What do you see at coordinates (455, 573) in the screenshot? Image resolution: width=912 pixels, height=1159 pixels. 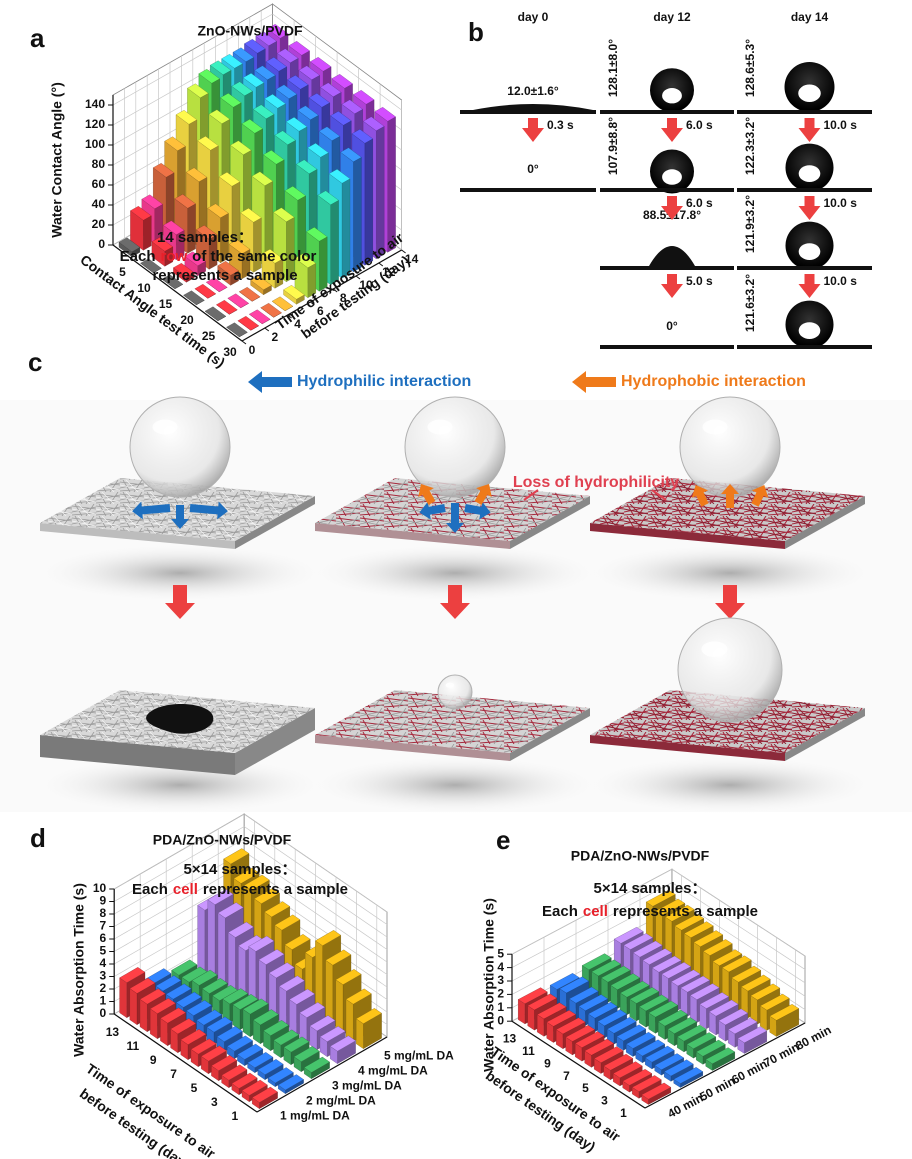 I see `shadow` at bounding box center [455, 573].